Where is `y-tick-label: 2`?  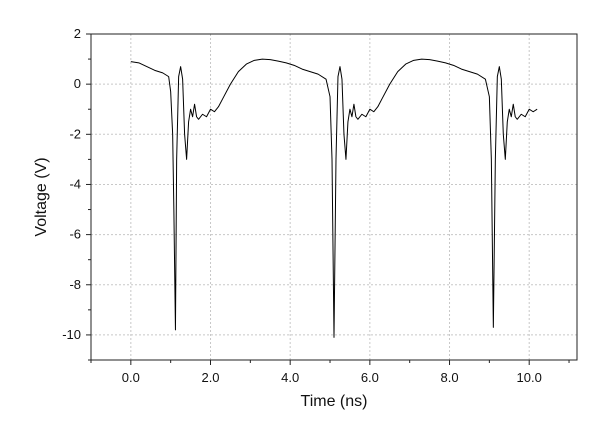
y-tick-label: 2 is located at coordinates (77, 33).